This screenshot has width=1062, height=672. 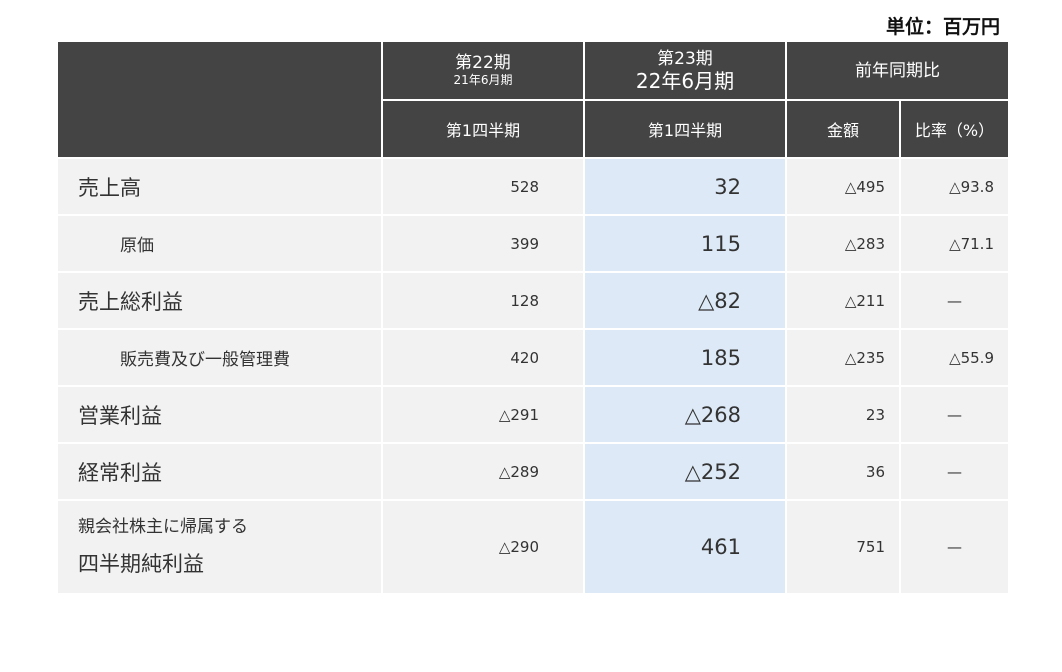 What do you see at coordinates (953, 244) in the screenshot?
I see `yoy-ratio: △71.1` at bounding box center [953, 244].